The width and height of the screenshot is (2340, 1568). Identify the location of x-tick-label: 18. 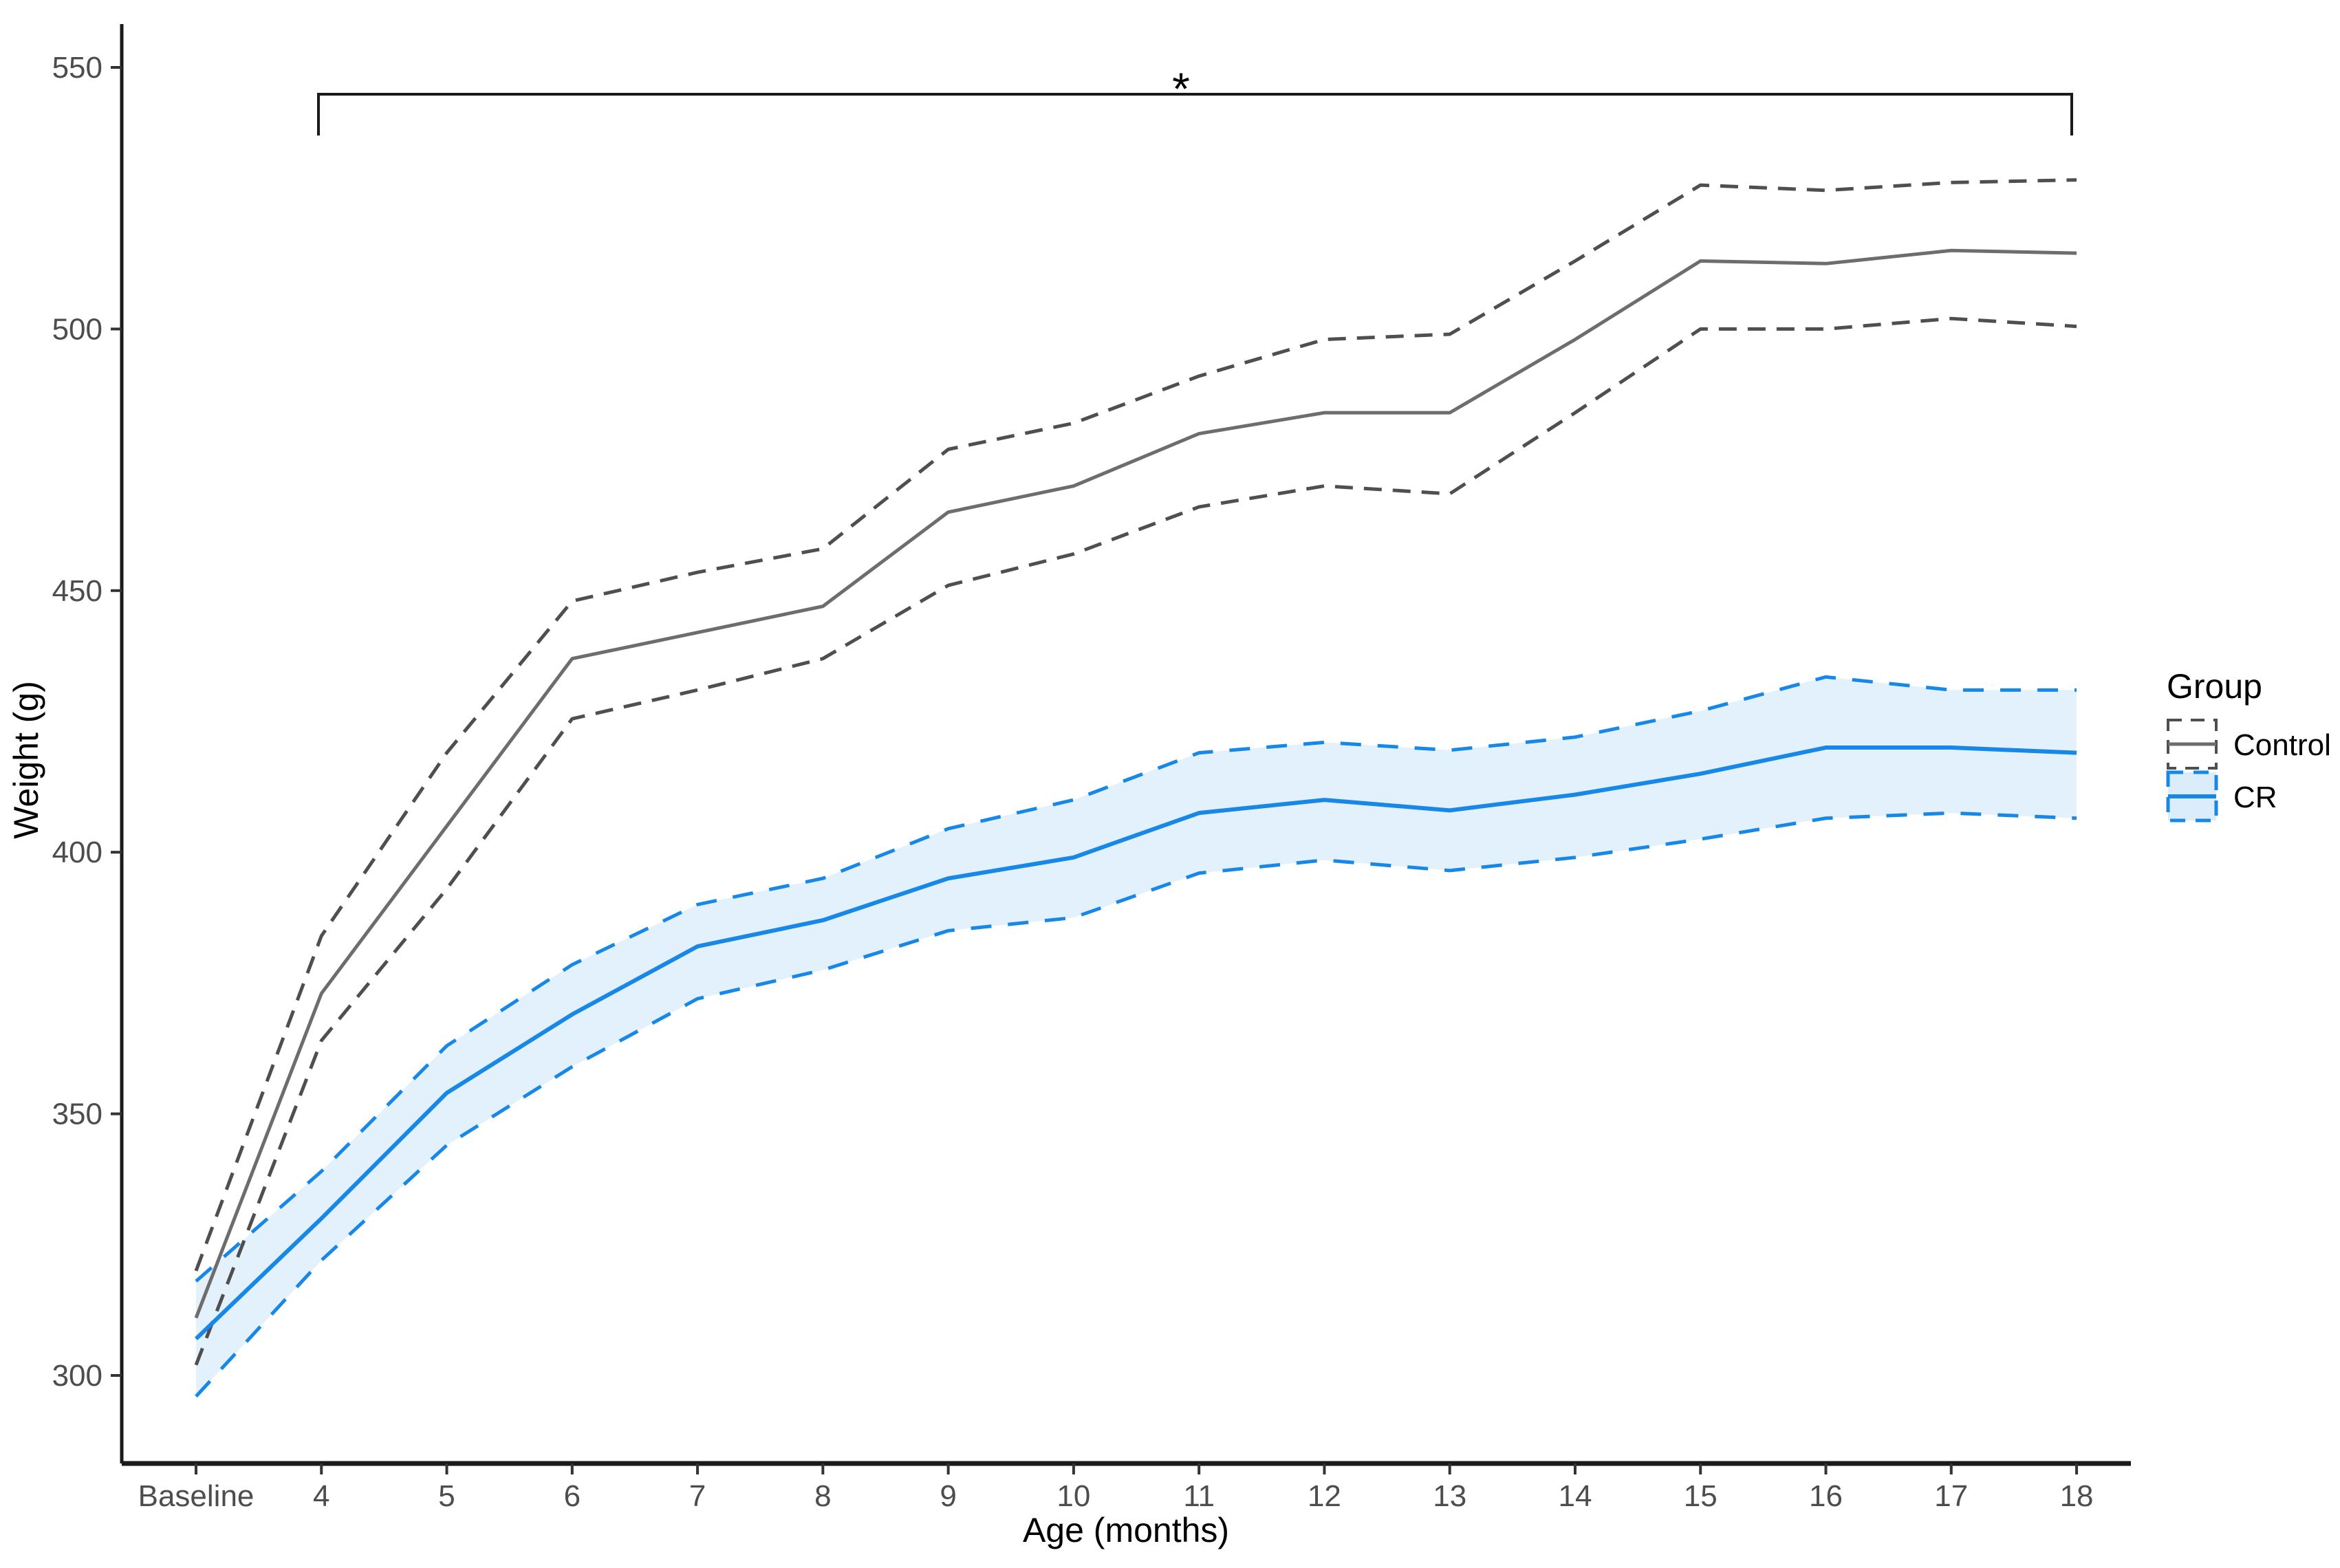
(2077, 1496).